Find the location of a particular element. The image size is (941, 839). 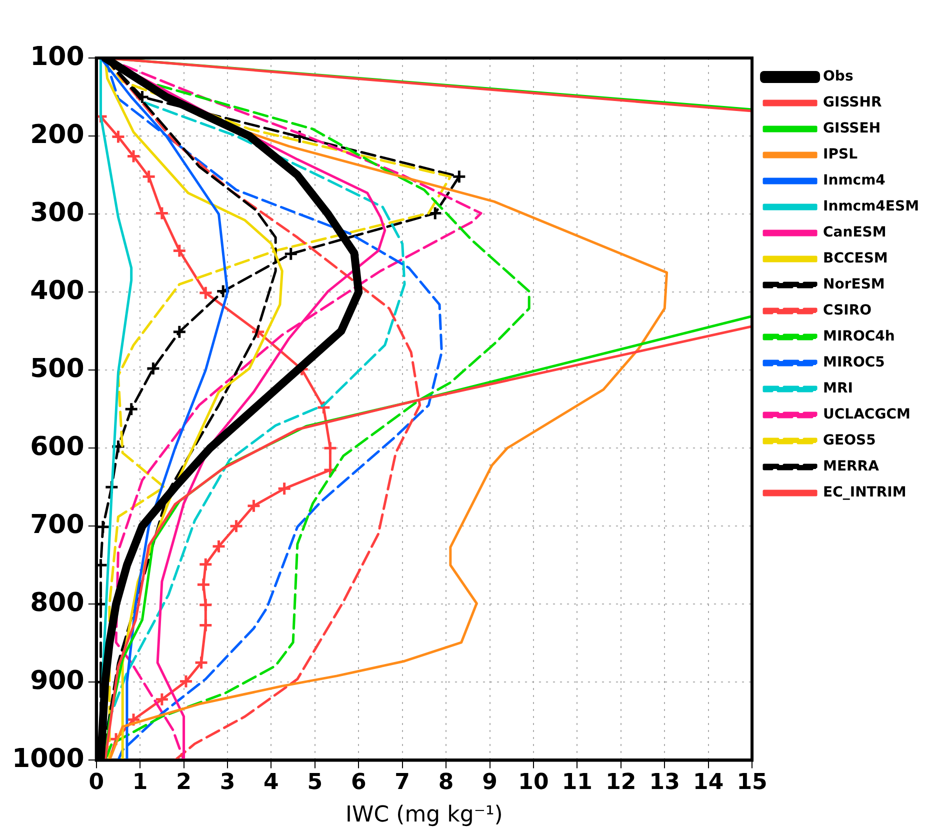

y-tick-label: 500 is located at coordinates (57, 369).